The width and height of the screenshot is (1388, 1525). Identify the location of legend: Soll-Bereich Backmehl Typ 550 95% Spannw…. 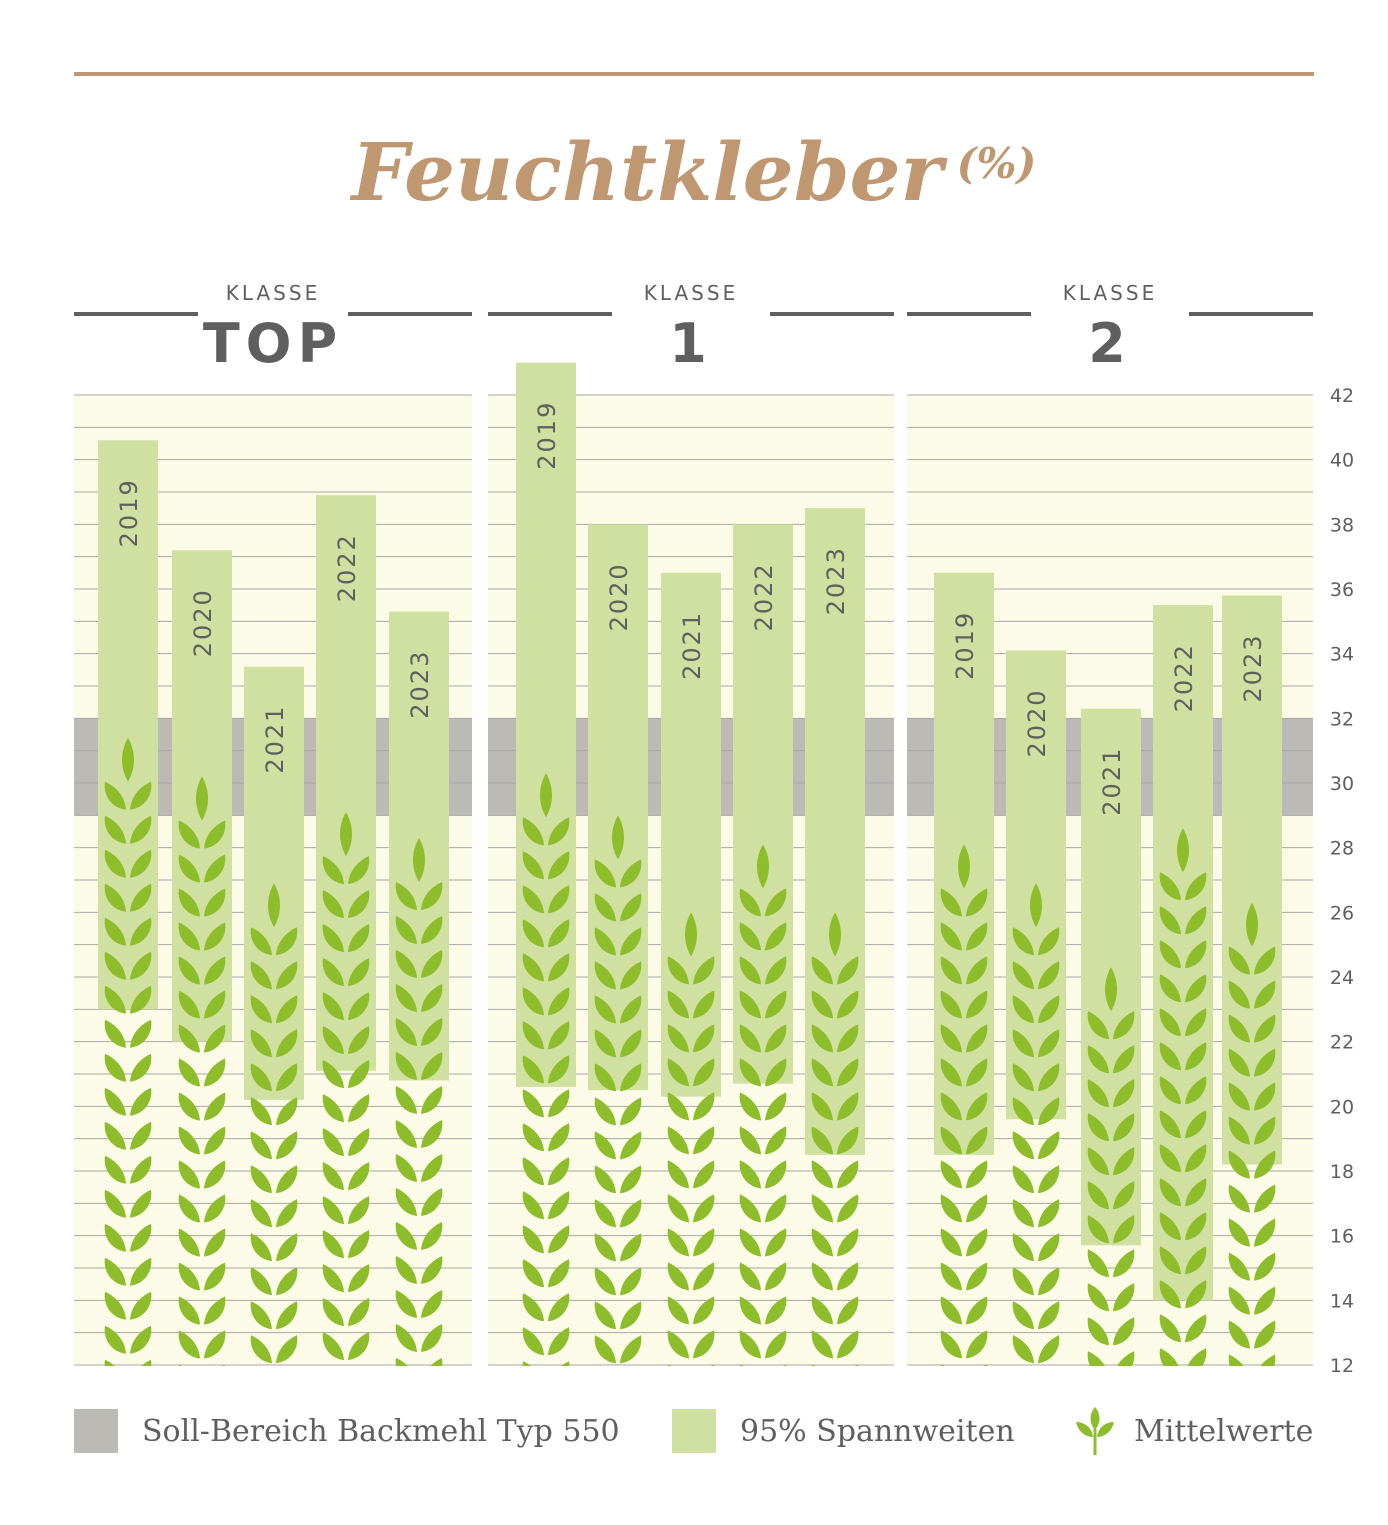
(694, 1435).